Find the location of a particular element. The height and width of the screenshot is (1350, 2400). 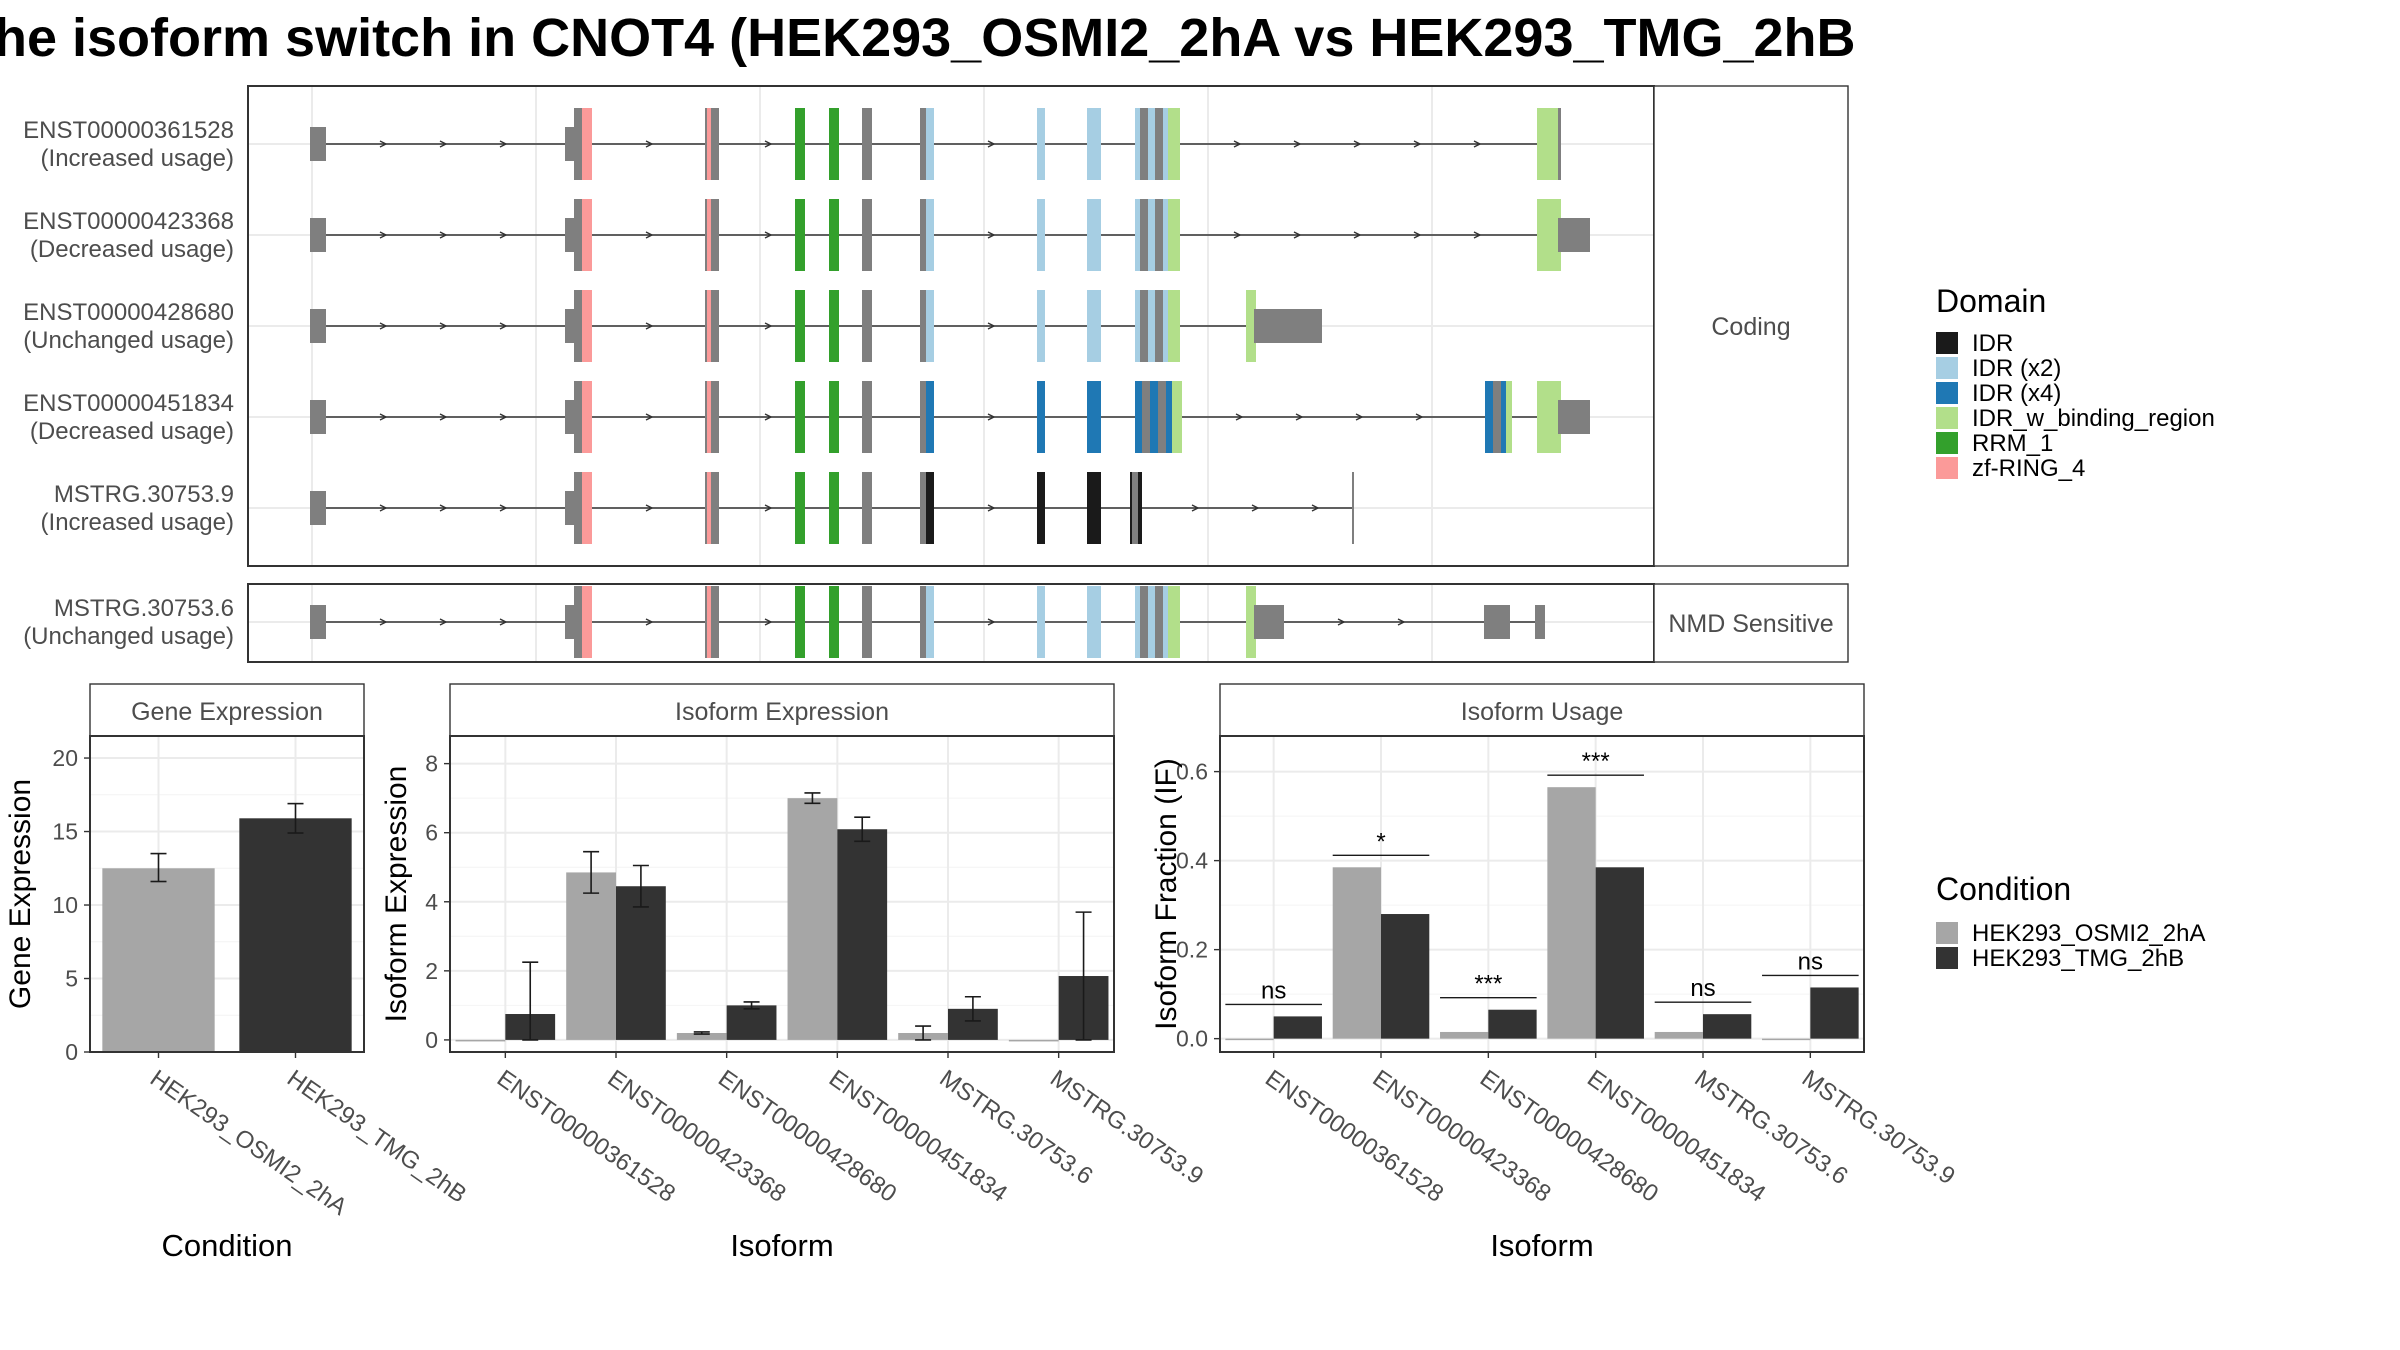

y-tick-label: 15 is located at coordinates (65, 832).